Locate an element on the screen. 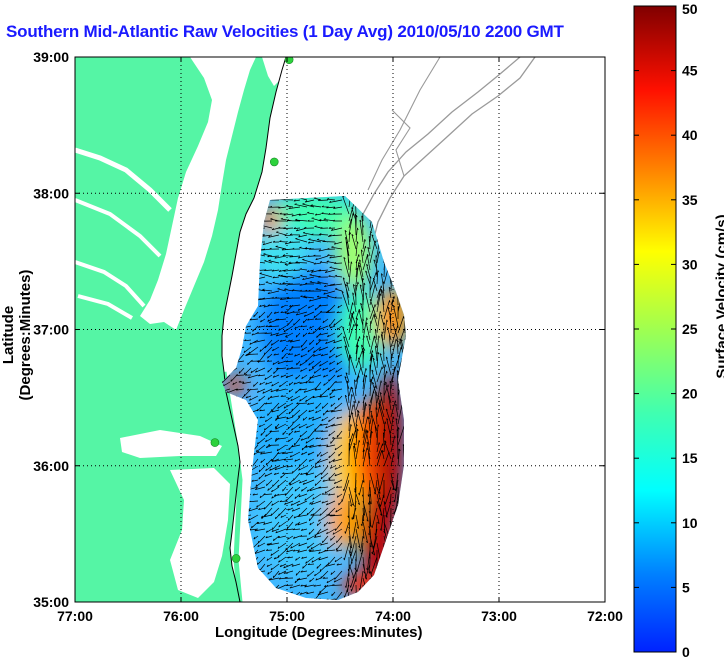 This screenshot has width=724, height=659. colorbar-tick-label: 5 is located at coordinates (686, 587).